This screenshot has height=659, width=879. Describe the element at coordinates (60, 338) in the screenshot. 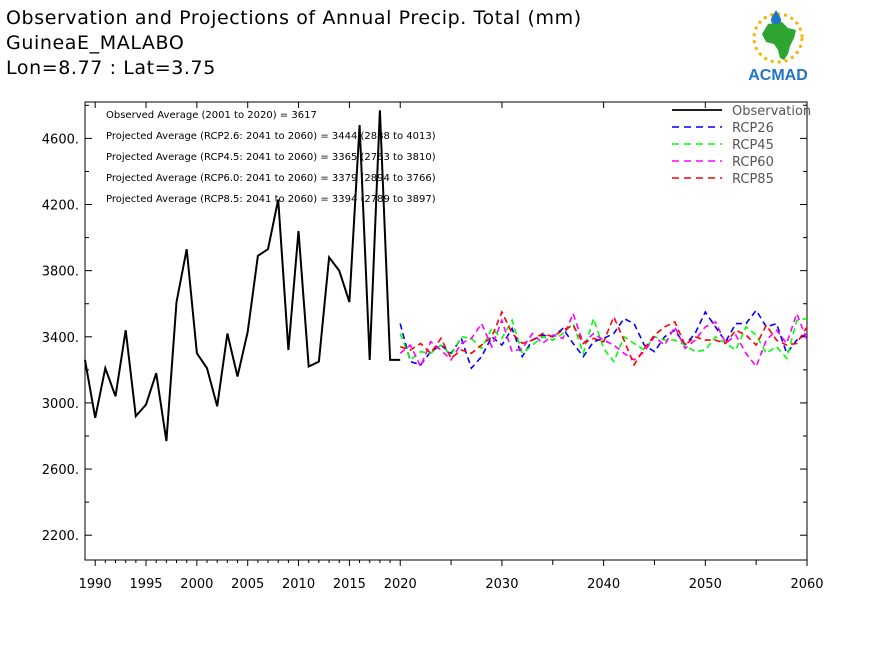

I see `y-tick-label: 3400.` at that location.